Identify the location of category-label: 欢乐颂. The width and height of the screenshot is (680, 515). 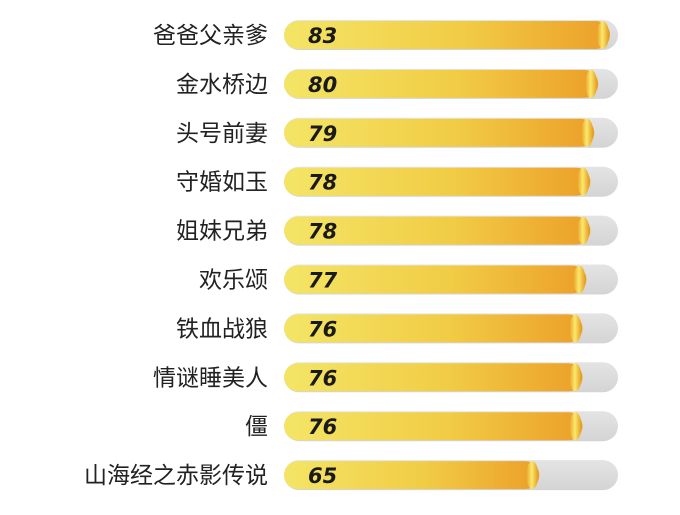
(233, 281).